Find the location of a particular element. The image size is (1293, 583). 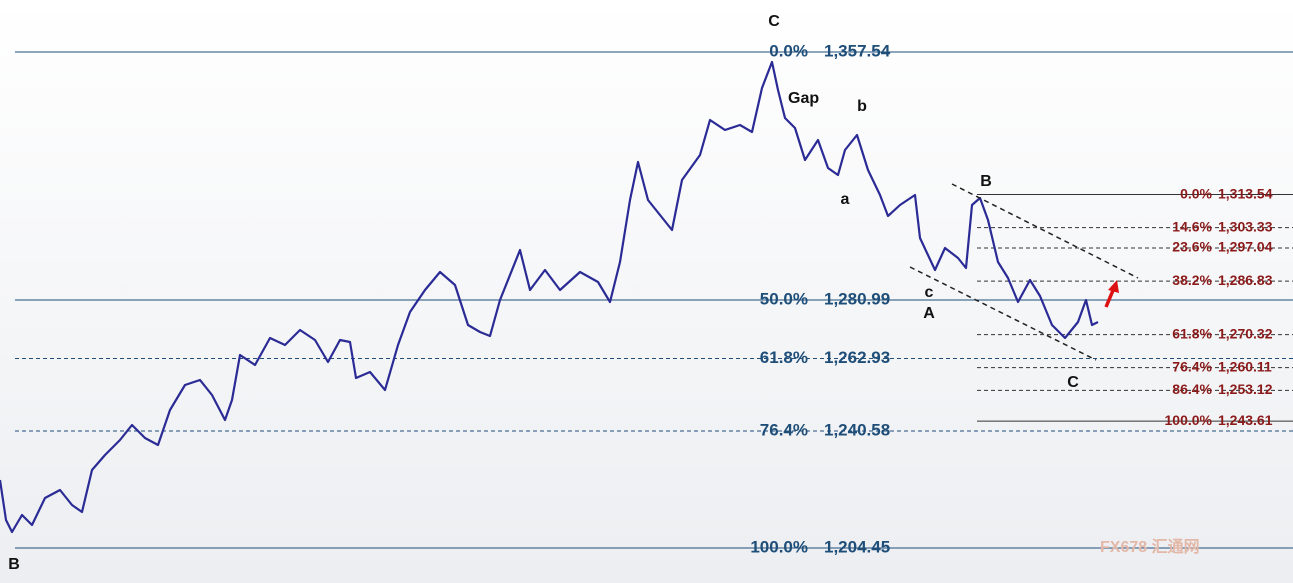

fib-price: 1,262.93 is located at coordinates (857, 357).